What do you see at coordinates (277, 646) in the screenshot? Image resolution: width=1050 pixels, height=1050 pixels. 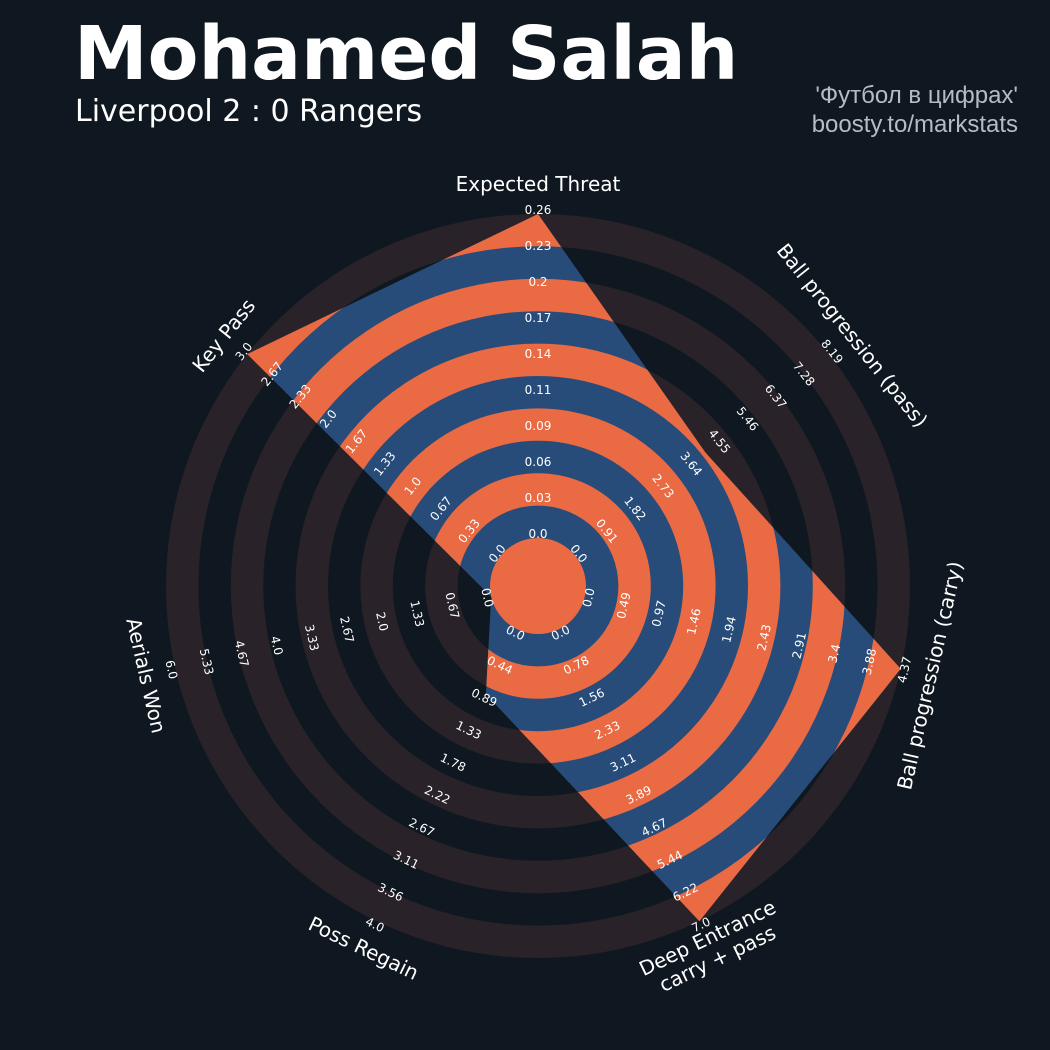 I see `tick-label: 4.0` at bounding box center [277, 646].